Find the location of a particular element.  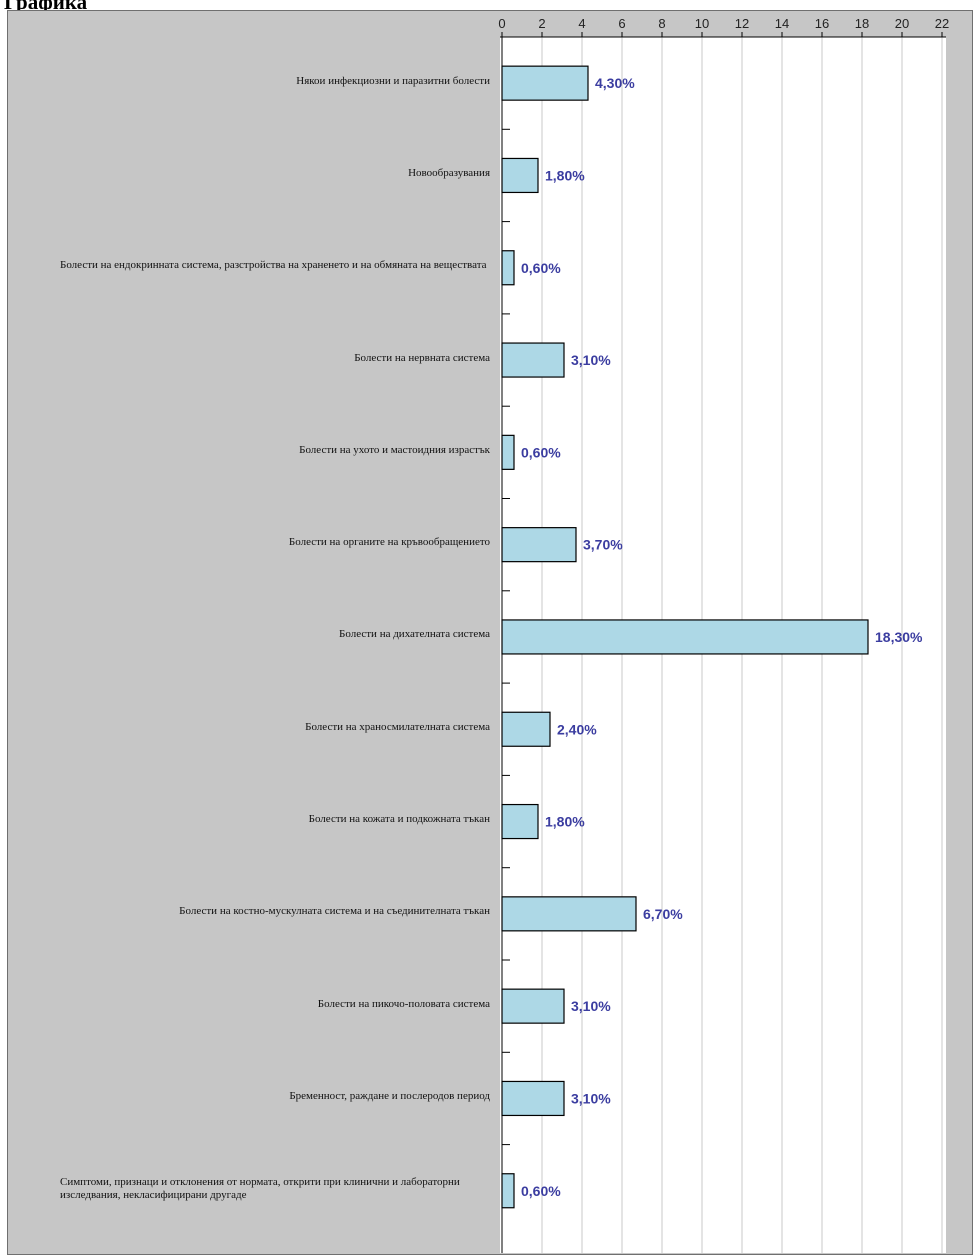

data-label: 4,30% is located at coordinates (615, 83).